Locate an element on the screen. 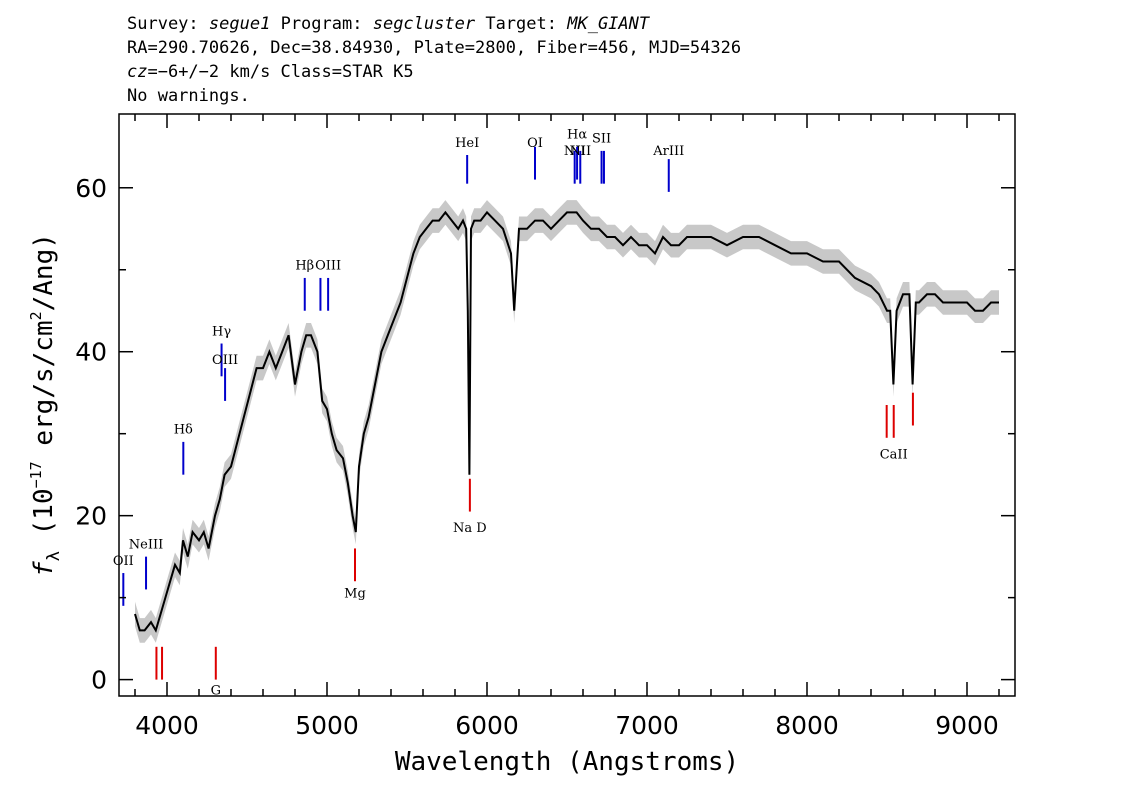  x-tick-label: 5000 is located at coordinates (327, 725).